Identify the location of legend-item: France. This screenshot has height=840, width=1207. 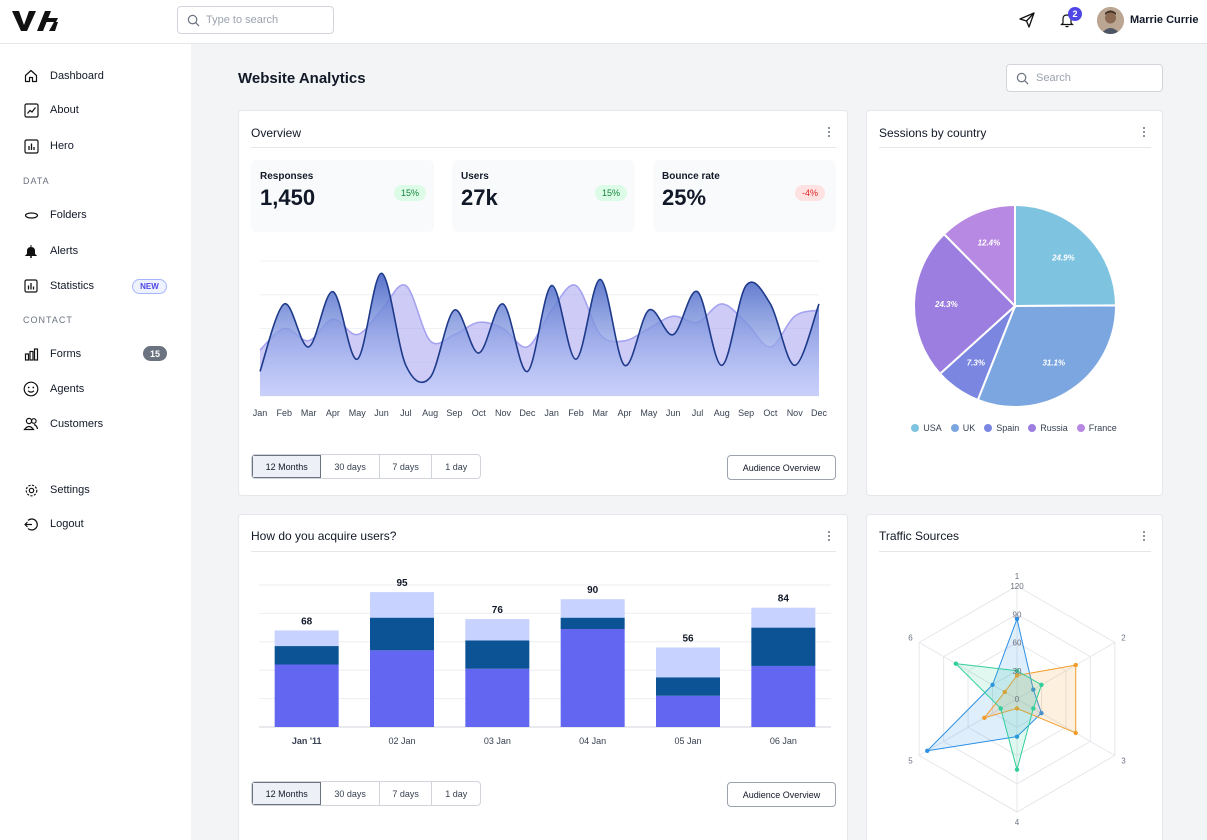
(1096, 428).